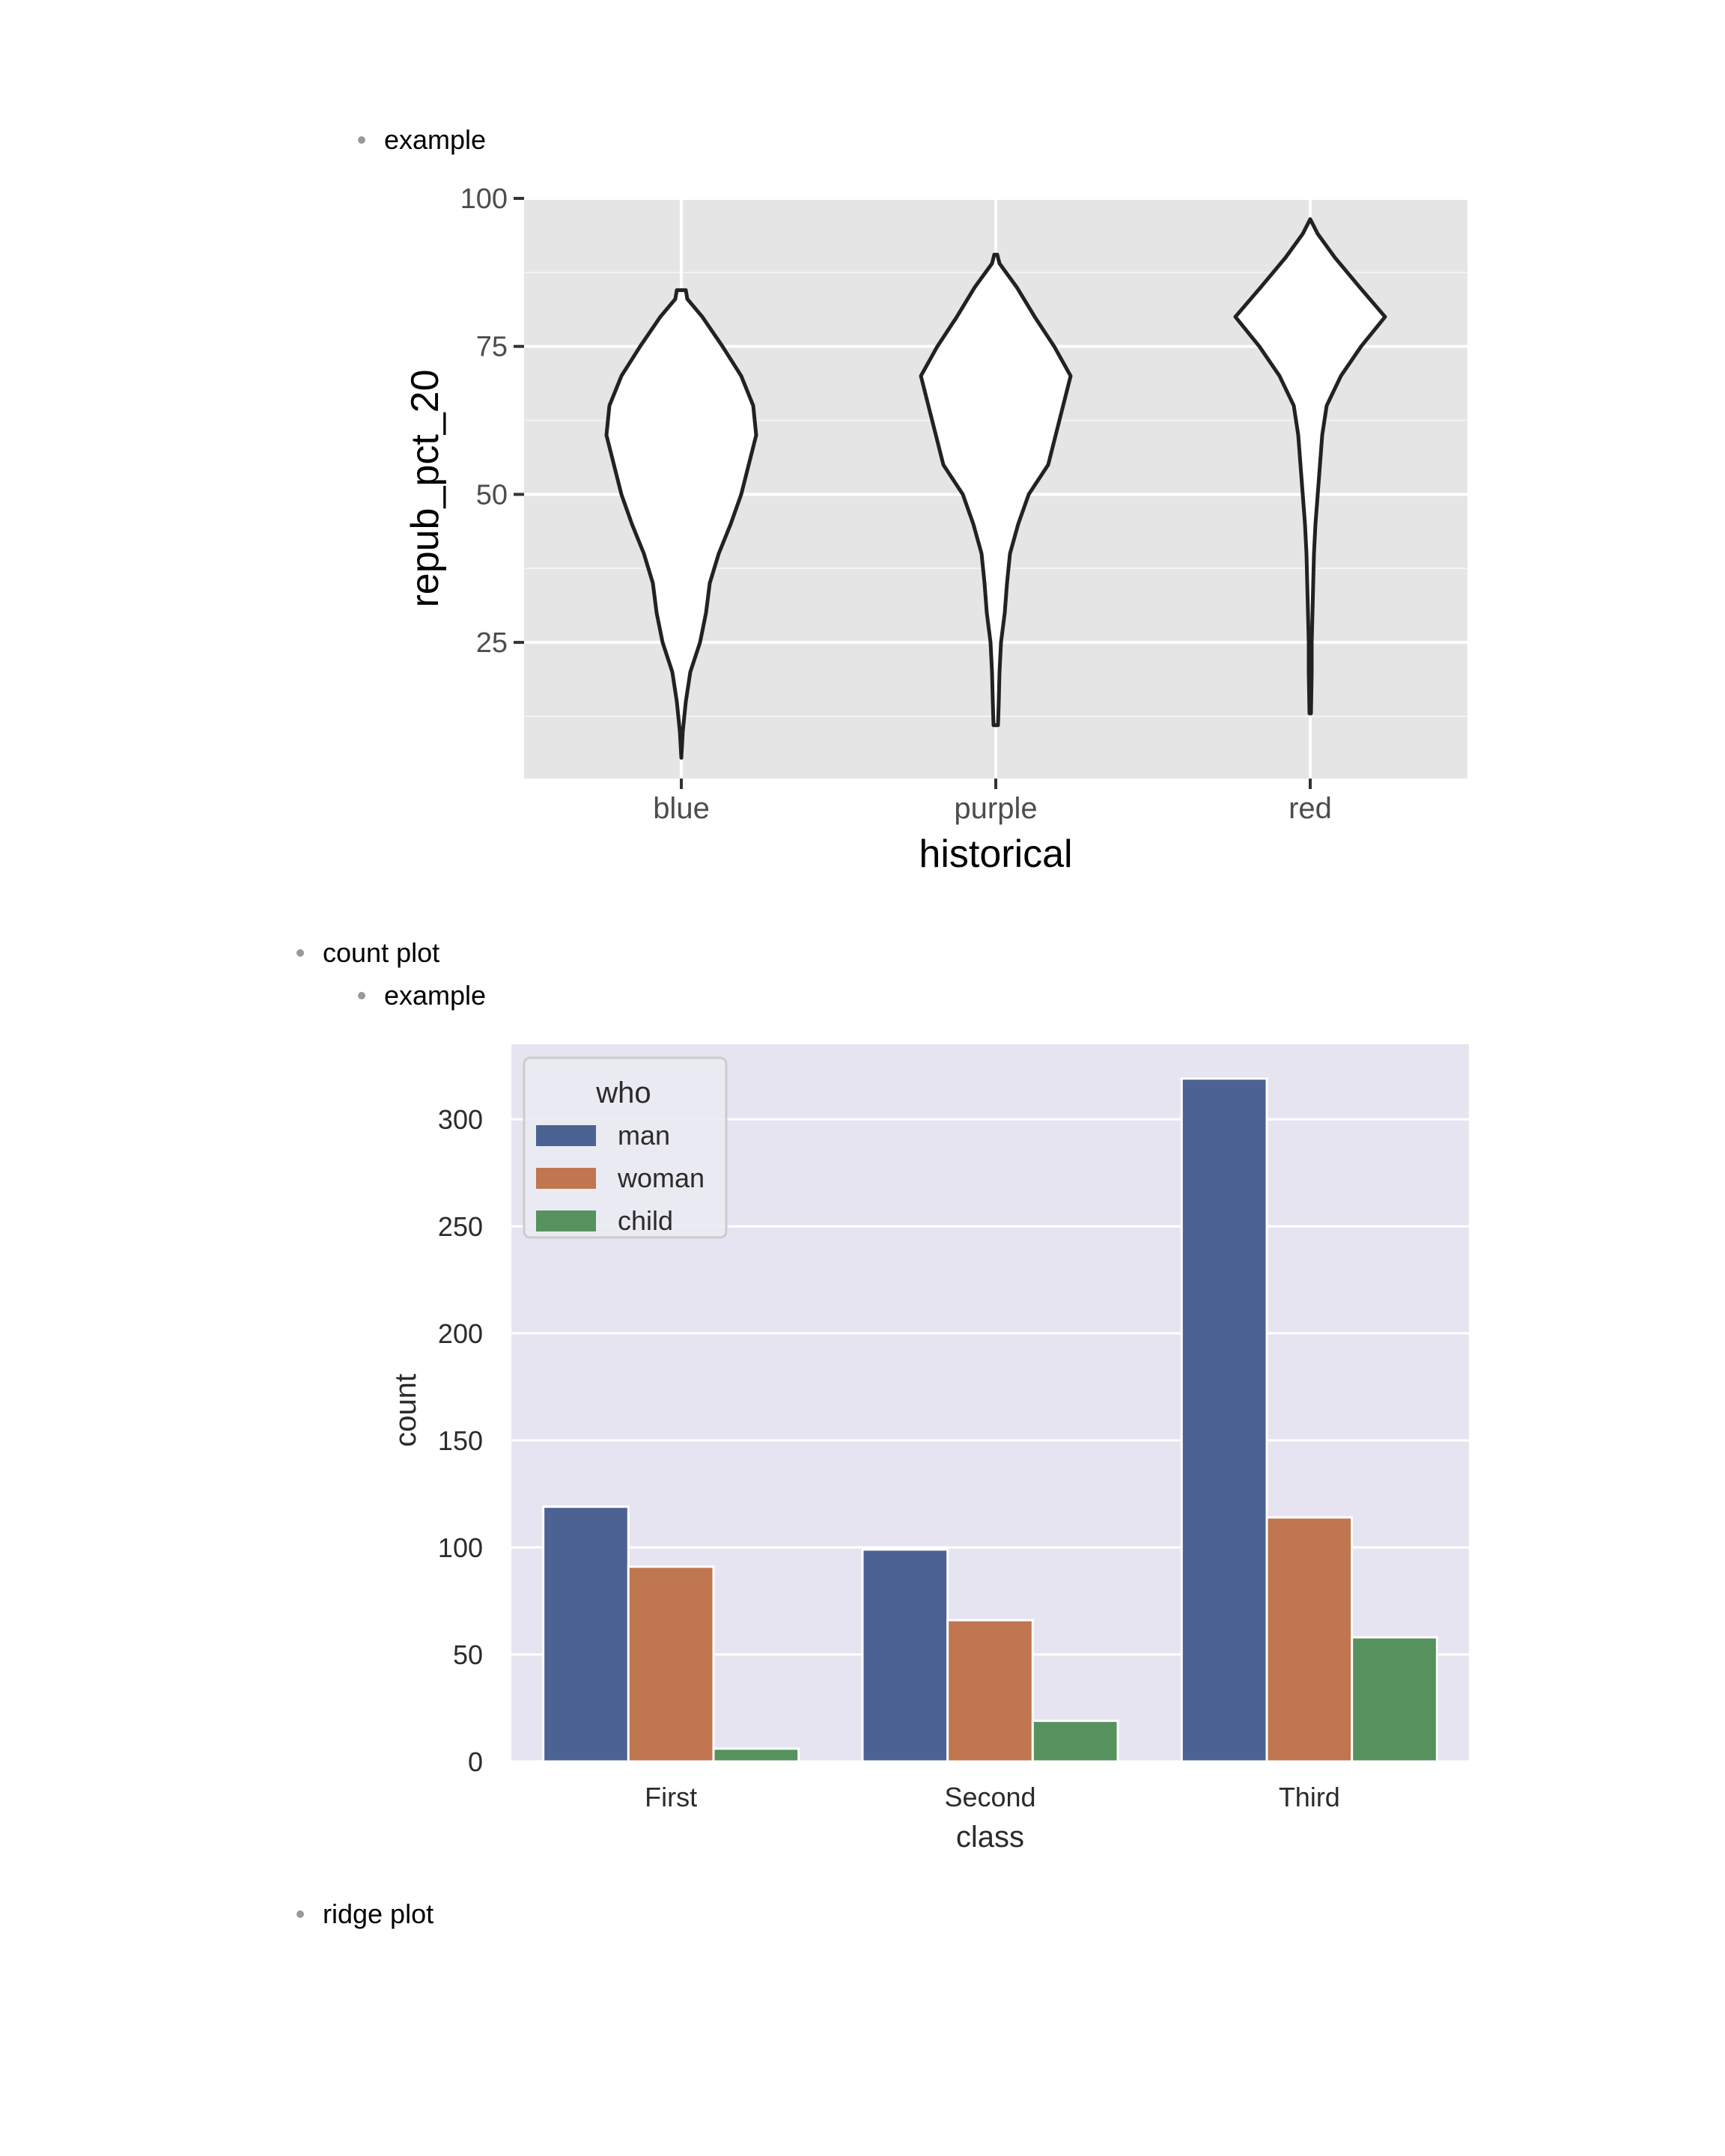  What do you see at coordinates (406, 1410) in the screenshot?
I see `y-axis-label: count` at bounding box center [406, 1410].